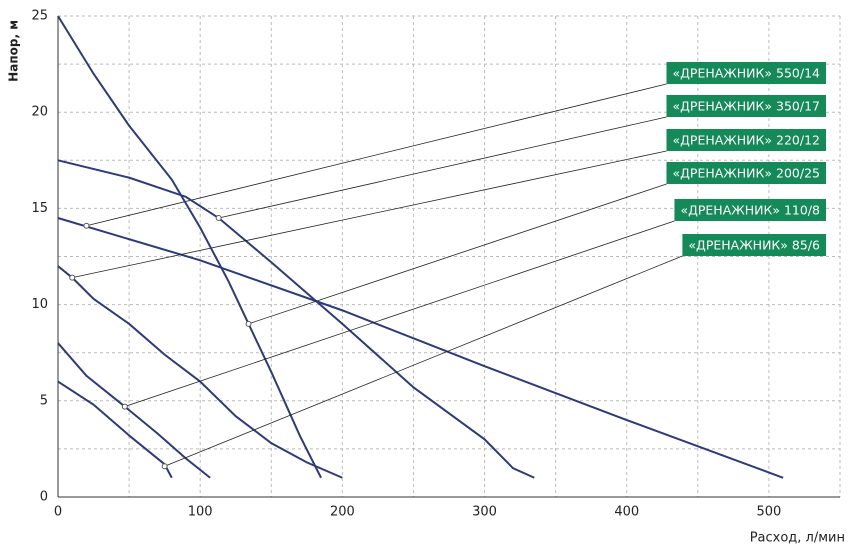  I want to click on curve-label: «ДРЕНАЖНИК» 200/25, so click(746, 173).